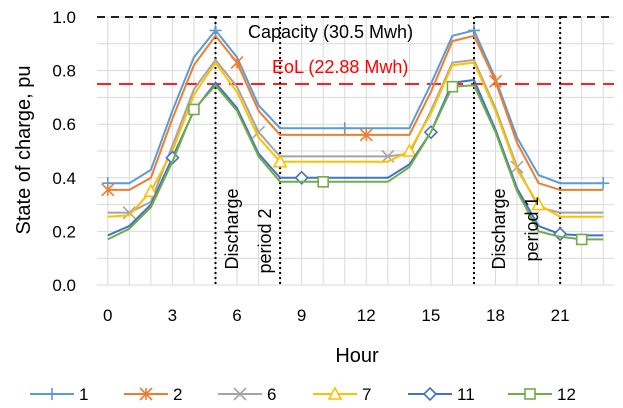 This screenshot has height=408, width=623. What do you see at coordinates (107, 315) in the screenshot?
I see `x-tick-label: 0` at bounding box center [107, 315].